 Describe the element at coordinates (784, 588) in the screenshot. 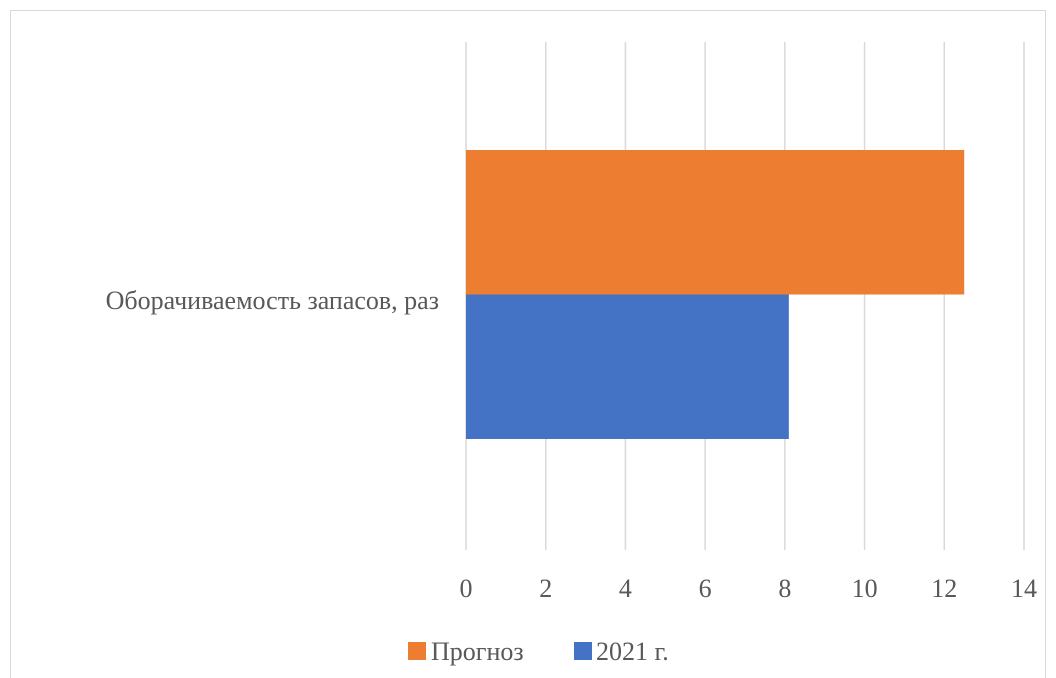

I see `x-tick-label: 8` at that location.